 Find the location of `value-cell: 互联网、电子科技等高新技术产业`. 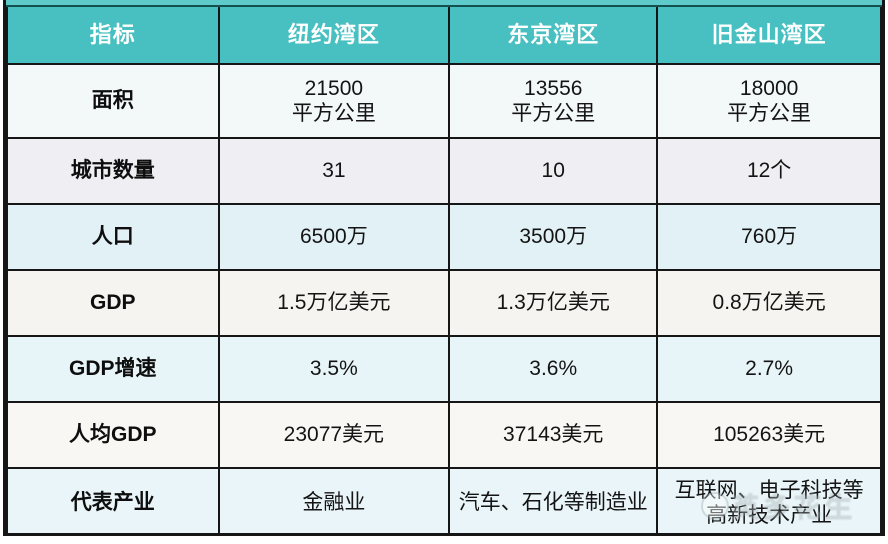

value-cell: 互联网、电子科技等高新技术产业 is located at coordinates (769, 500).